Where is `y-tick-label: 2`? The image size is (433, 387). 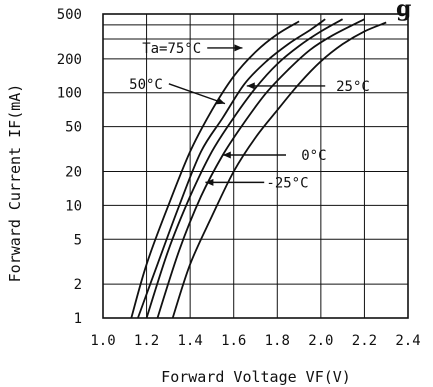
y-tick-label: 2 is located at coordinates (78, 285).